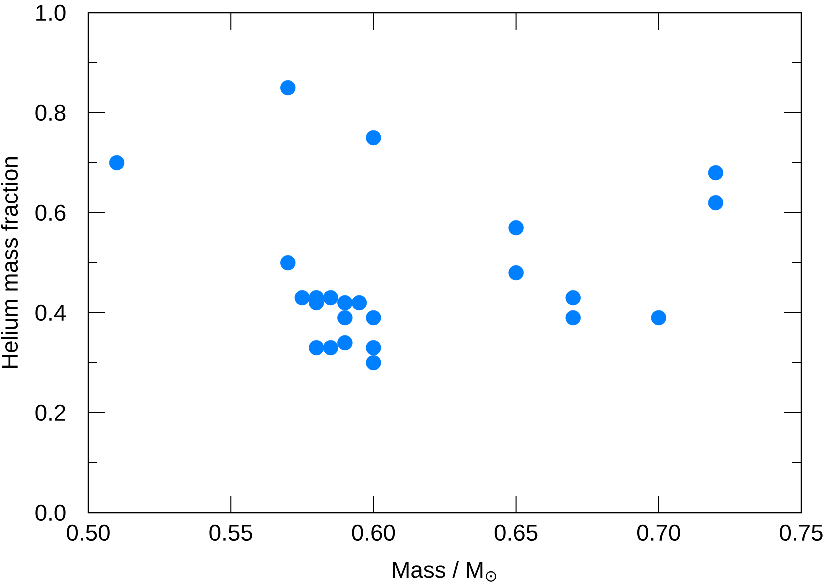 This screenshot has width=830, height=583. I want to click on y-axis-title: Helium mass fraction, so click(9, 263).